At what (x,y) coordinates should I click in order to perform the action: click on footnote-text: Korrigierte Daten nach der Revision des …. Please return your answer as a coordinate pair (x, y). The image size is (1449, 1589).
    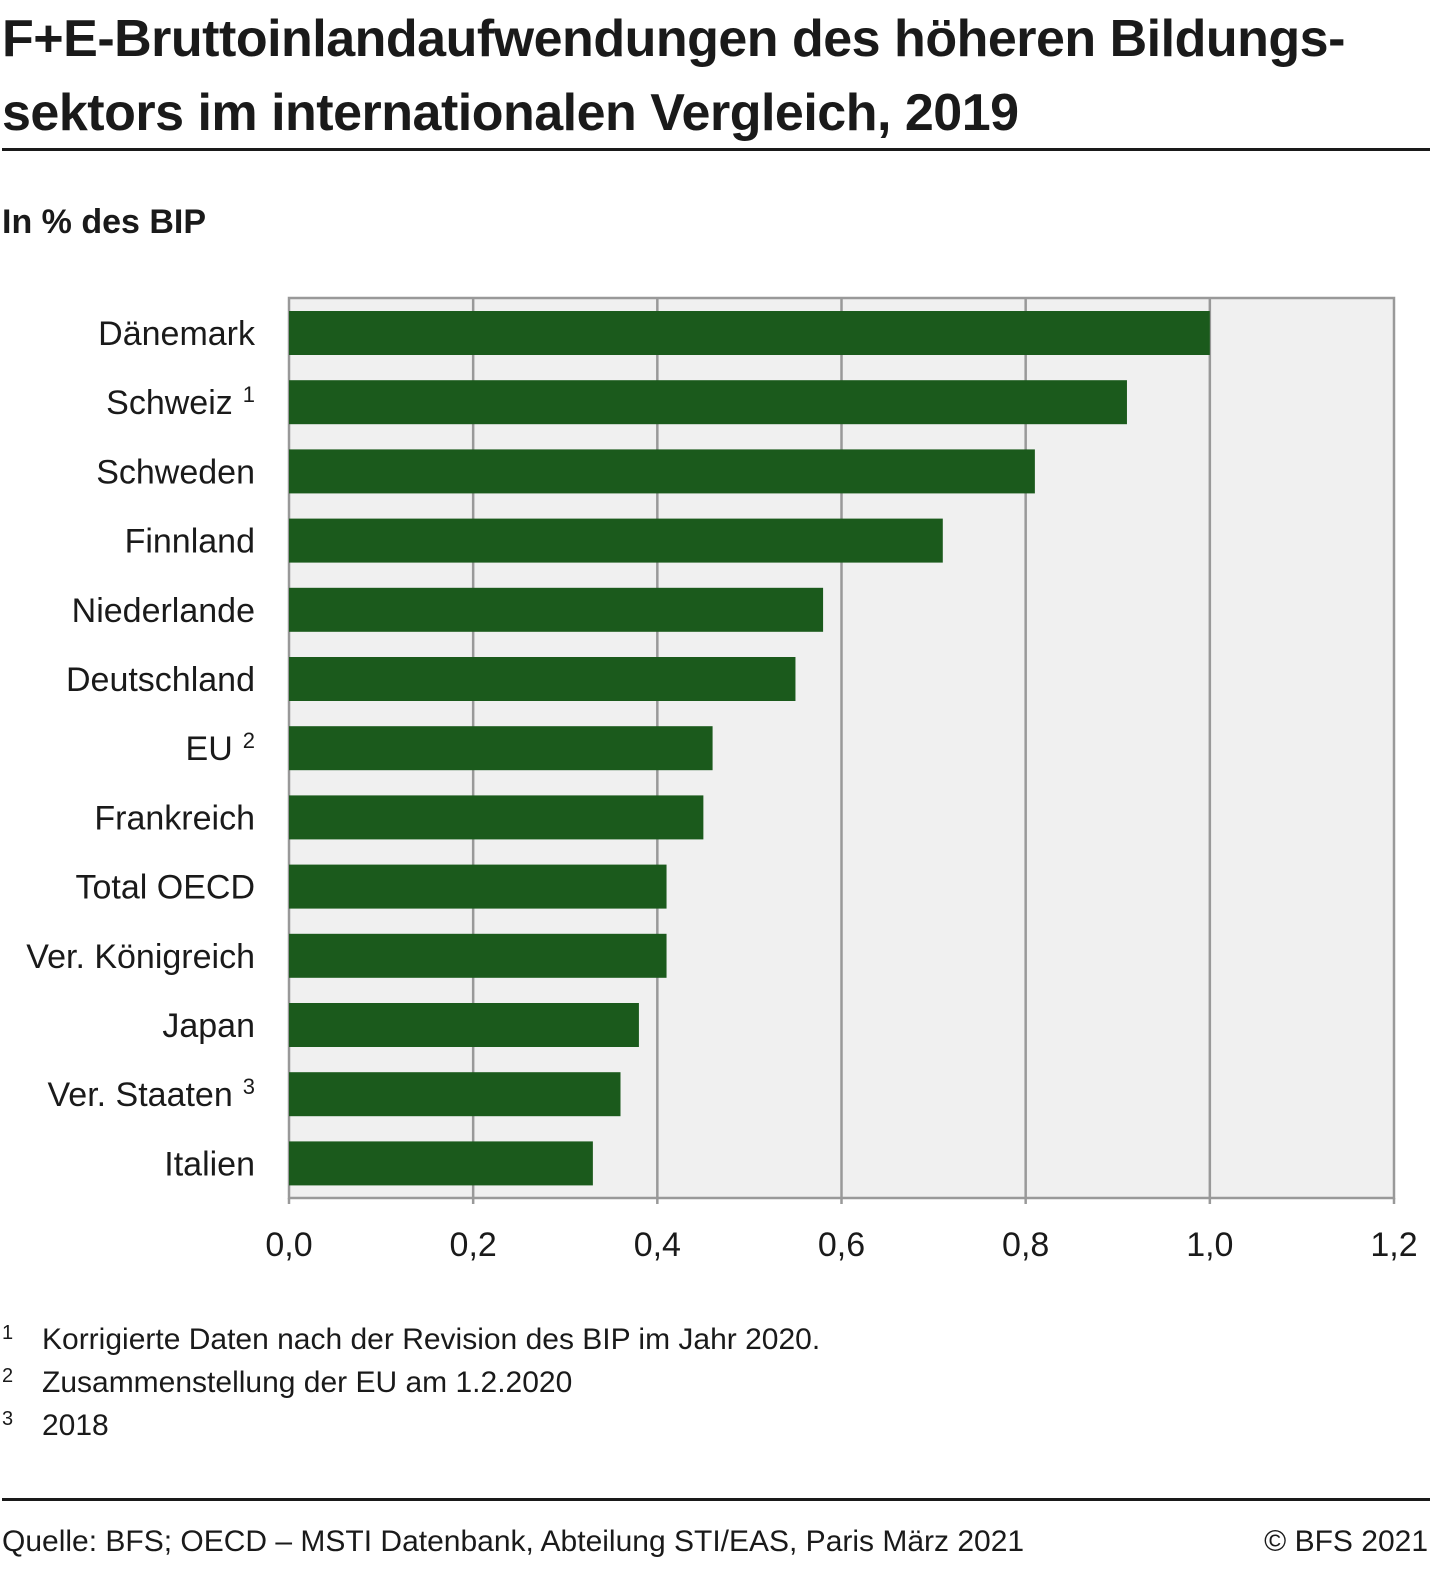
    Looking at the image, I should click on (431, 1339).